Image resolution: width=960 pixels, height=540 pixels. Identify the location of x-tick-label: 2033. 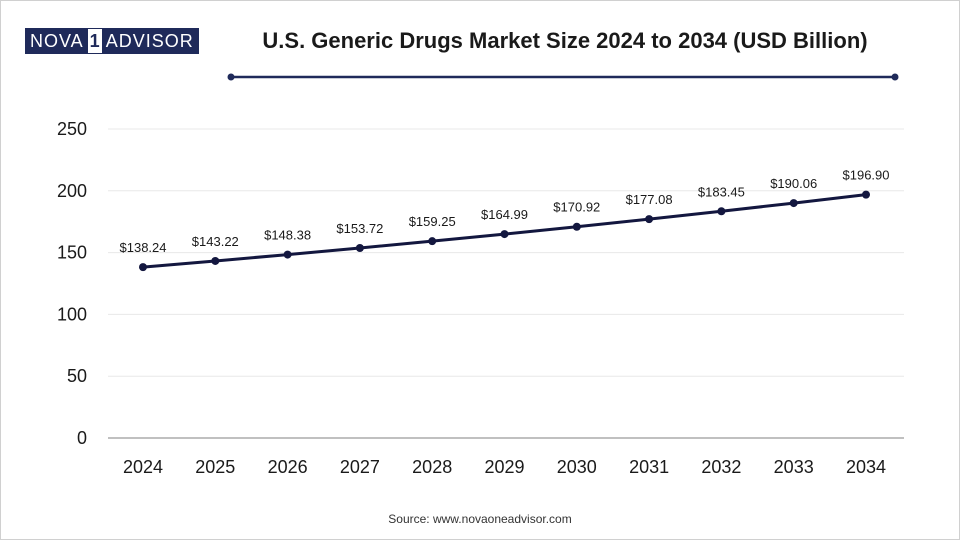
(794, 467).